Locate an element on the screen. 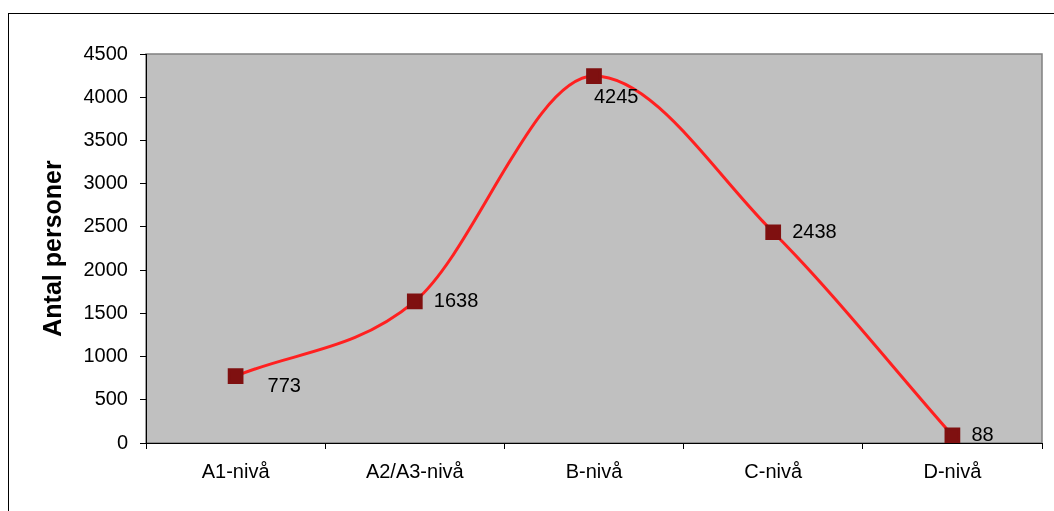 Image resolution: width=1054 pixels, height=511 pixels. x-tick-label: A2/A3-nivå is located at coordinates (415, 470).